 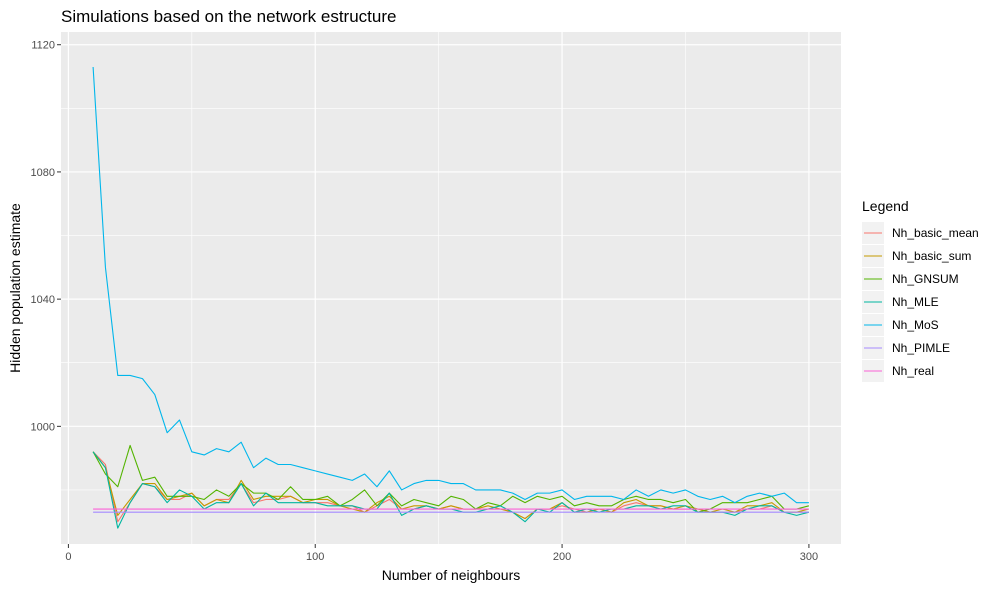 What do you see at coordinates (562, 557) in the screenshot?
I see `x-tick-label: 200` at bounding box center [562, 557].